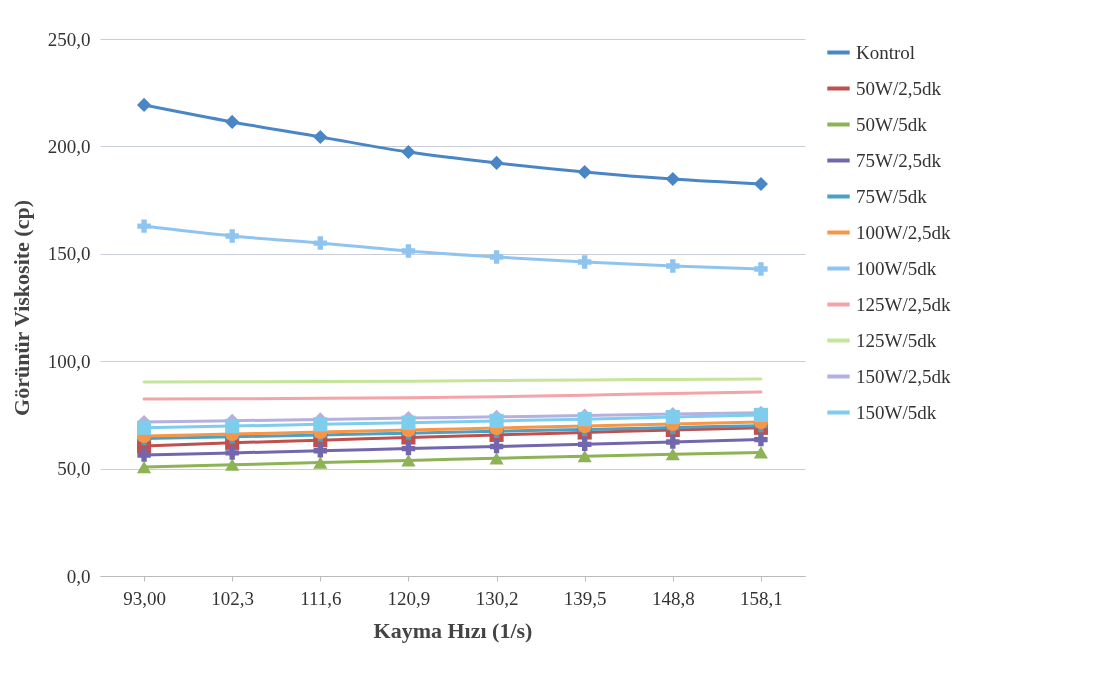 The image size is (1119, 688). Describe the element at coordinates (903, 376) in the screenshot. I see `legend-label: 150W/2,5dk` at that location.